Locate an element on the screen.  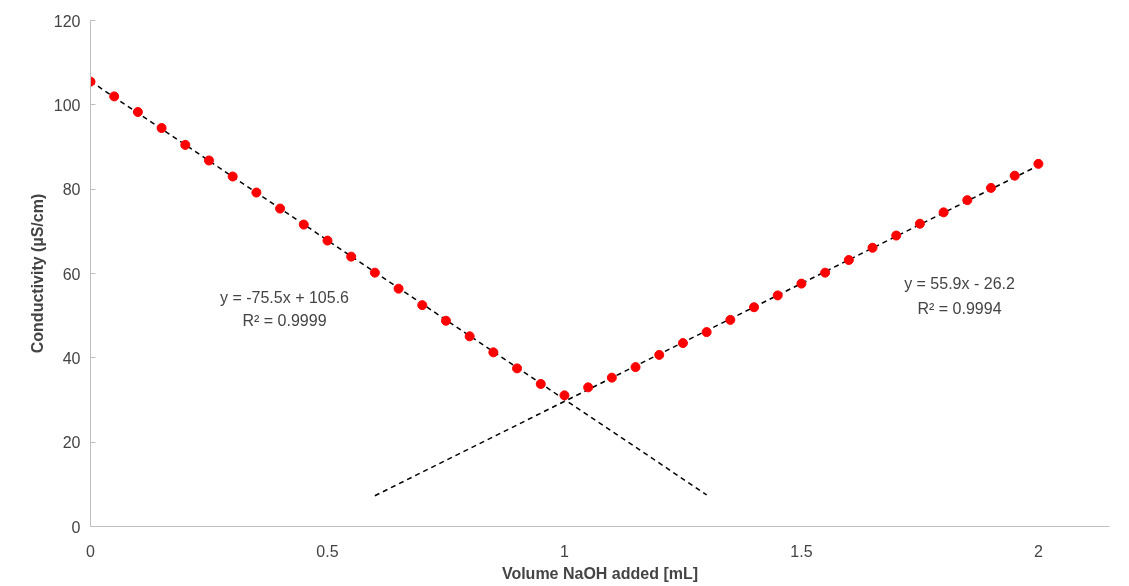
y-tick-label: 20 is located at coordinates (71, 443).